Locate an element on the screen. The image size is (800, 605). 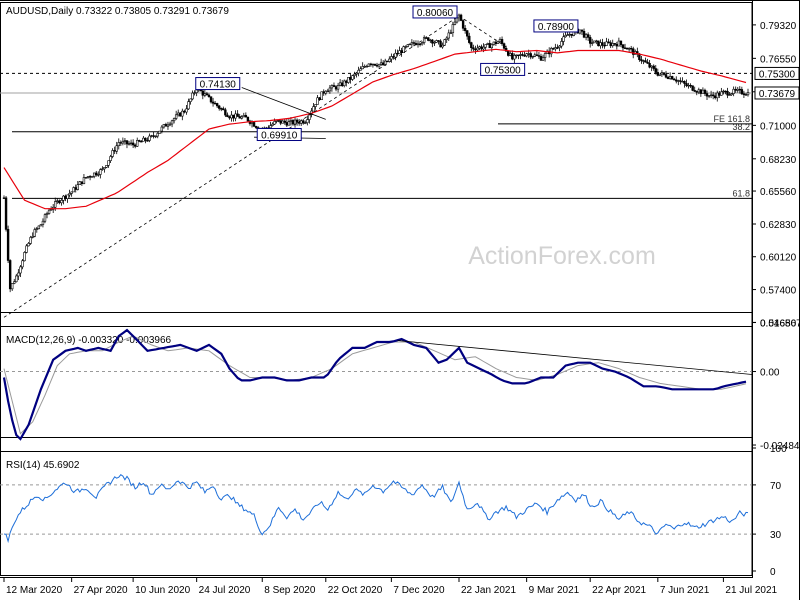
x-tick-label: 22 Apr 2021 is located at coordinates (619, 590).